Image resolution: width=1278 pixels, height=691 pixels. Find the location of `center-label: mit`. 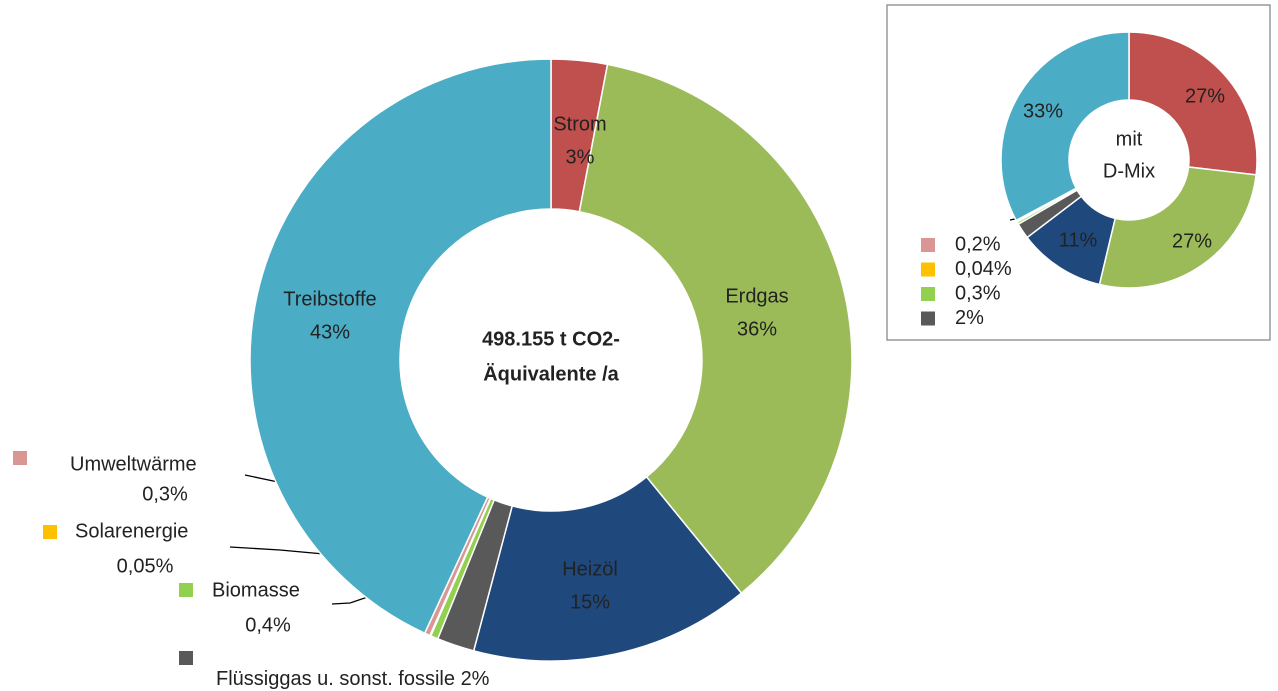

center-label: mit is located at coordinates (1129, 139).